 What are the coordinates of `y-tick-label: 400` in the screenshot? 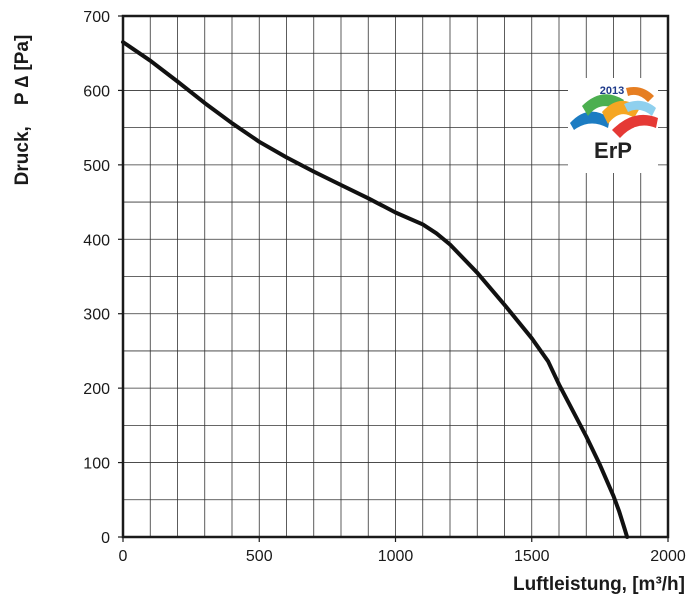 It's located at (96, 240).